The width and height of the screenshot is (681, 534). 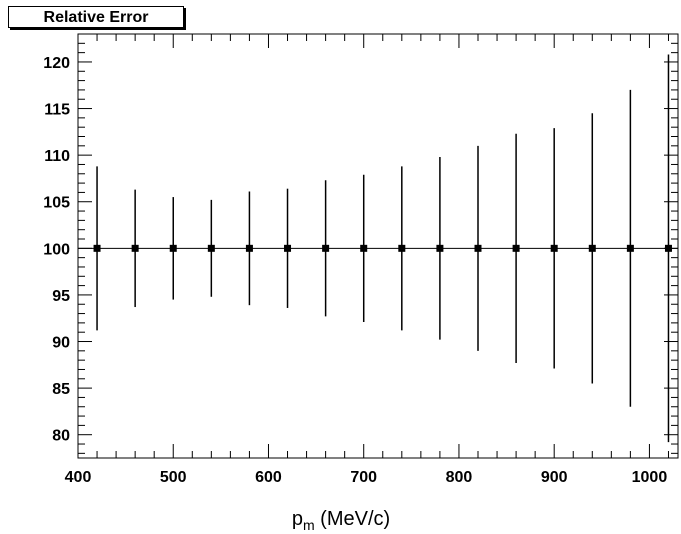 I want to click on x-tick-label: 1000, so click(x=650, y=477).